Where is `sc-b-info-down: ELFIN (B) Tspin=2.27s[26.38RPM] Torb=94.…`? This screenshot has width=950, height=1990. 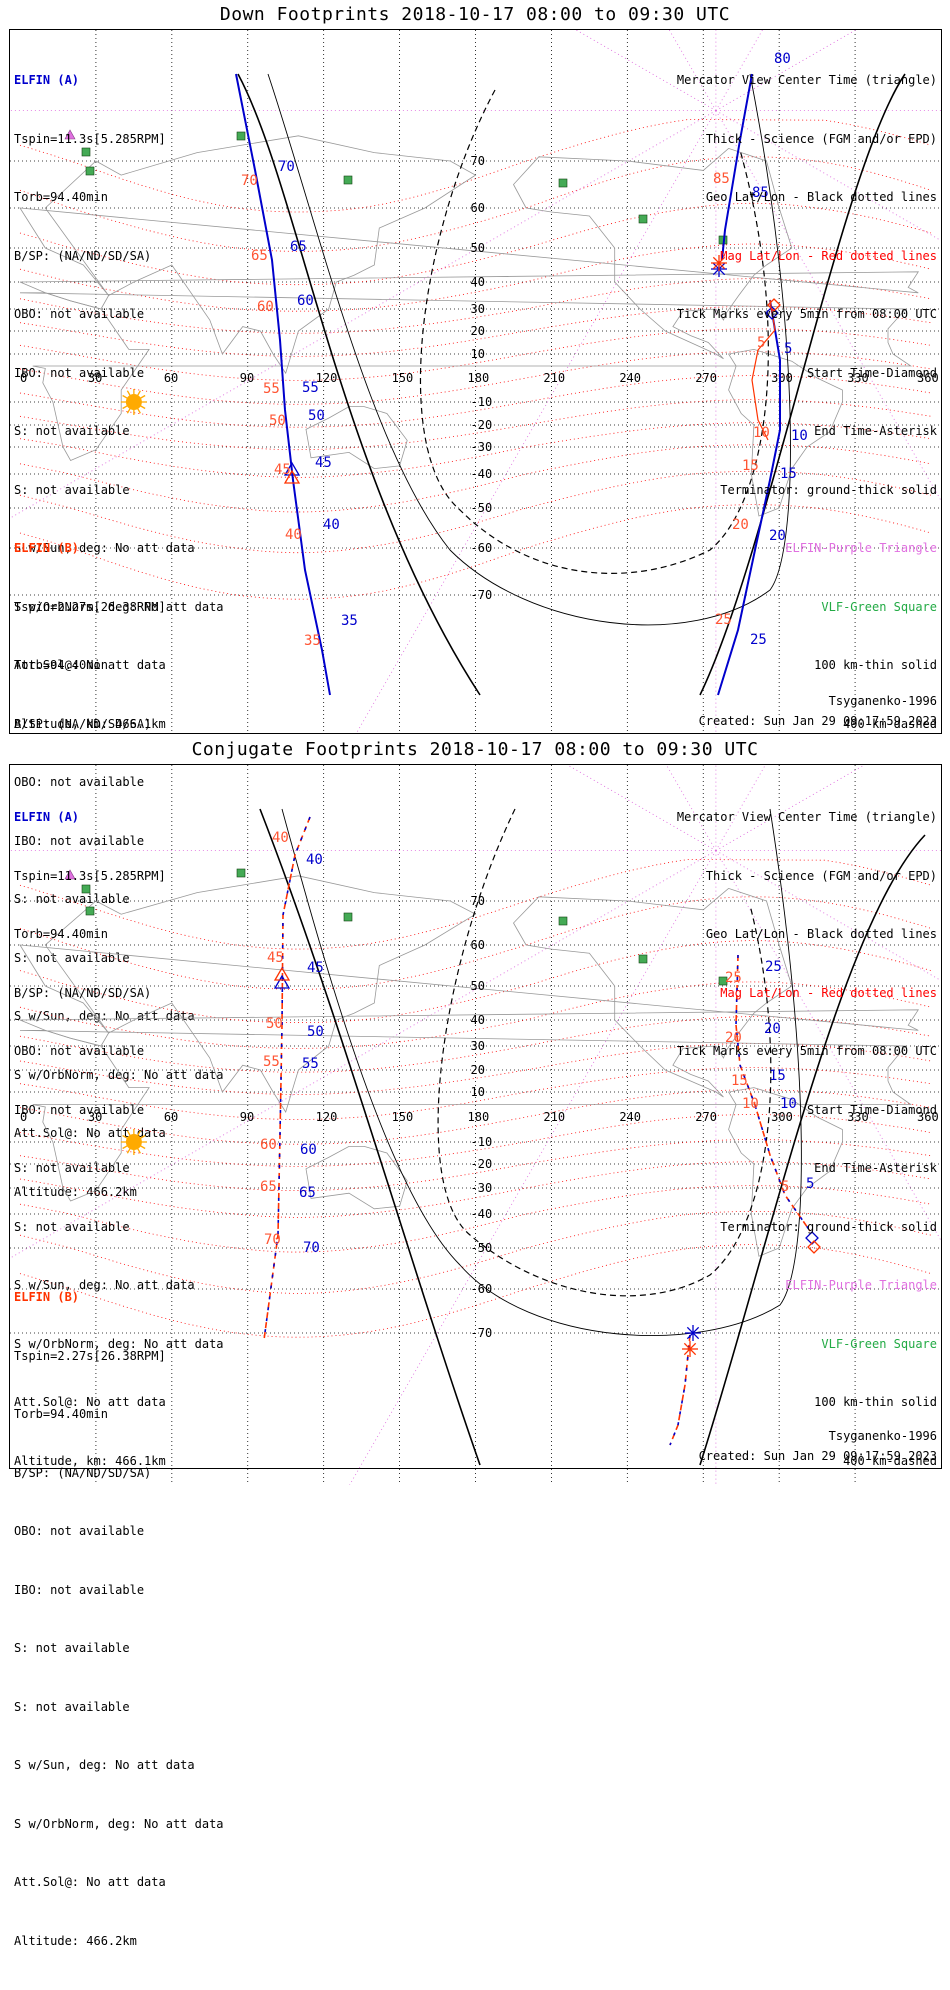 sc-b-info-down: ELFIN (B) Tspin=2.27s[26.38RPM] Torb=94.… is located at coordinates (119, 870).